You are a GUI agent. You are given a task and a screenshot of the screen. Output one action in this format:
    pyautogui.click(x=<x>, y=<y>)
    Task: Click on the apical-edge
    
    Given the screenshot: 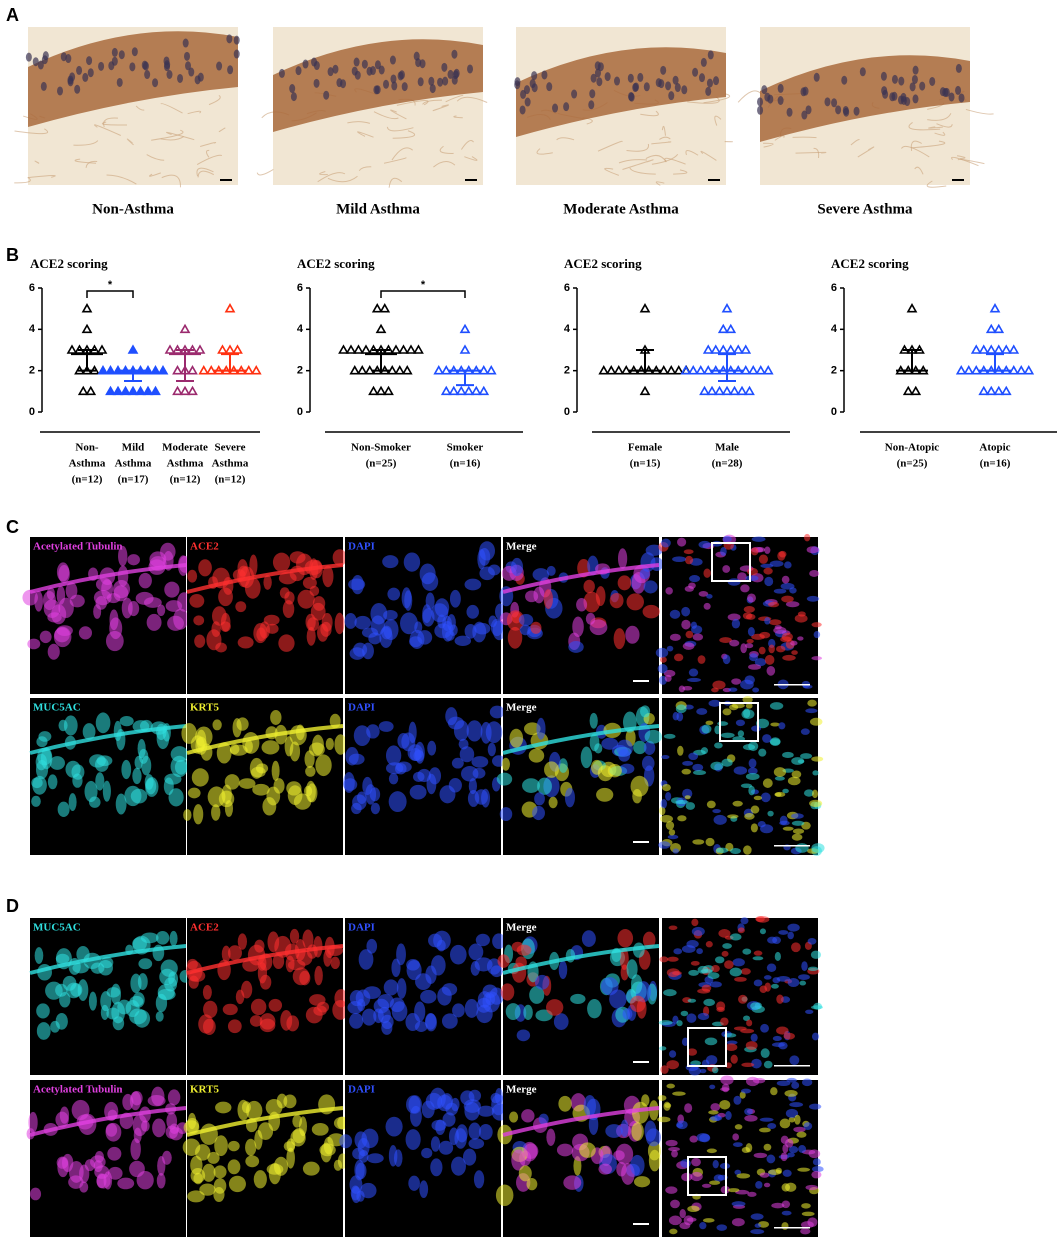 What is the action you would take?
    pyautogui.click(x=581, y=959)
    